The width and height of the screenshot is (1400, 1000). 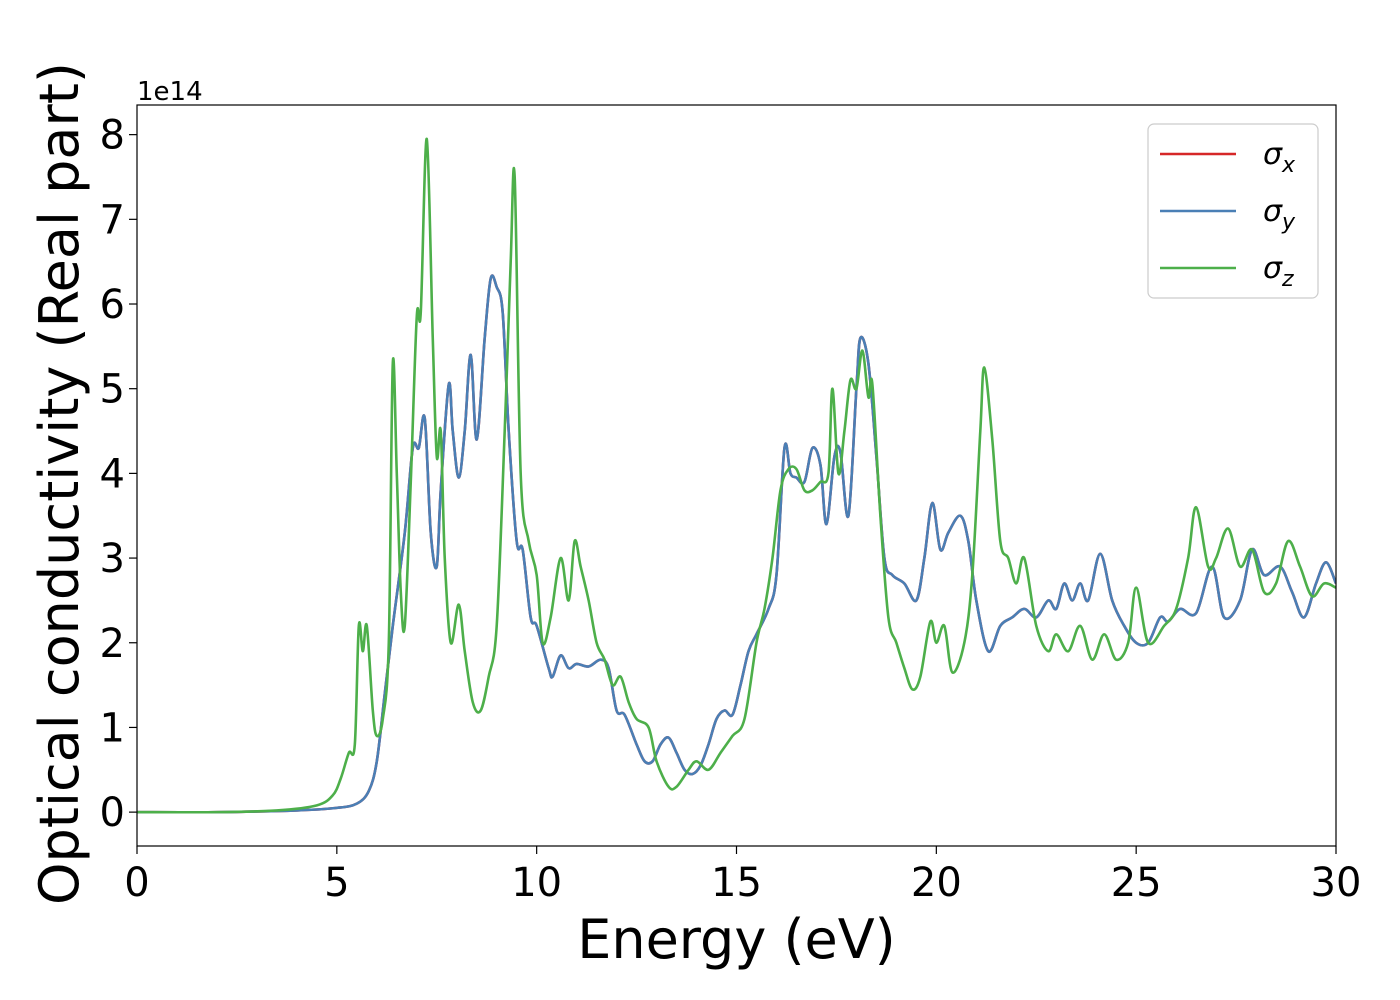 What do you see at coordinates (936, 883) in the screenshot?
I see `x-tick-label: 20` at bounding box center [936, 883].